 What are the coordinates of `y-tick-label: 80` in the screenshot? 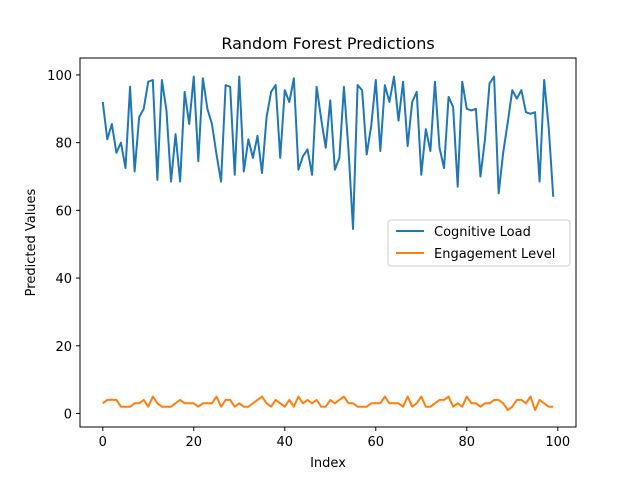 It's located at (63, 144).